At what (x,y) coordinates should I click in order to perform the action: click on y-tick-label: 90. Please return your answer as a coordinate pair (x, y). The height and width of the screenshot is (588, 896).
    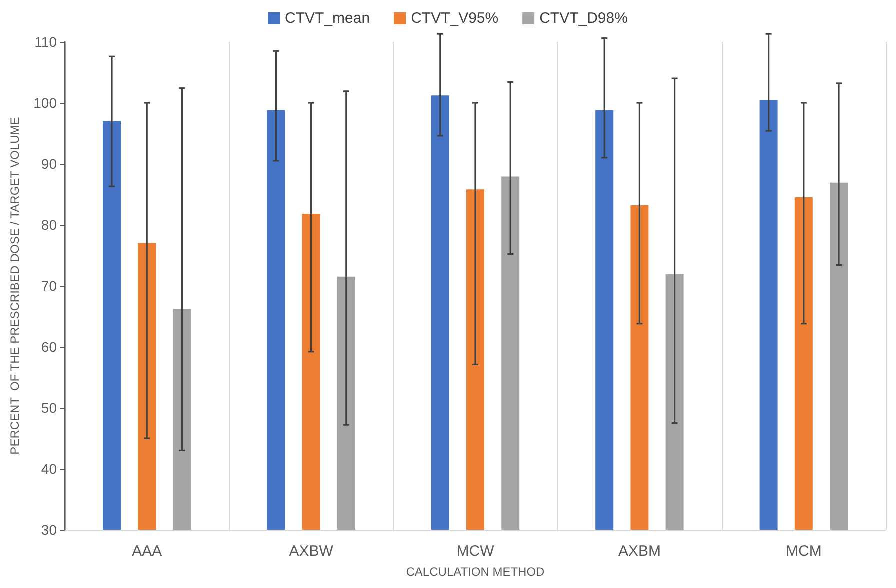
    Looking at the image, I should click on (49, 164).